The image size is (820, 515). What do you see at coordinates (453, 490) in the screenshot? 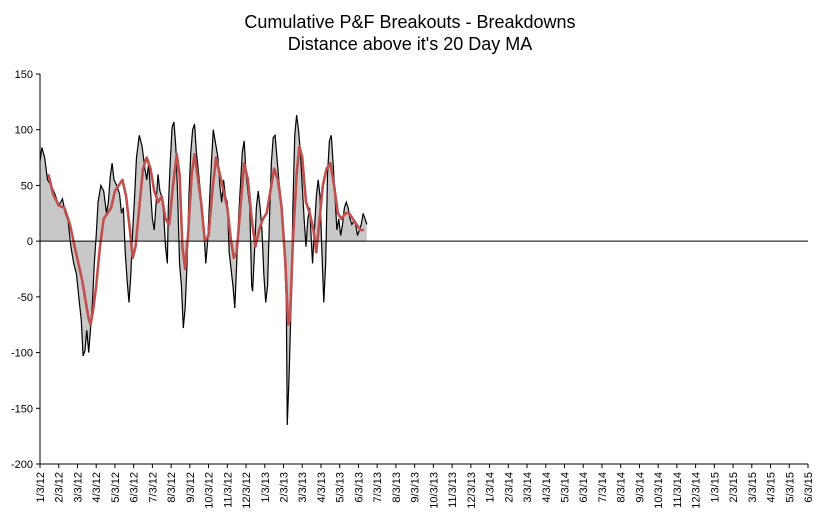
I see `x-tick-label: 11/3/13` at bounding box center [453, 490].